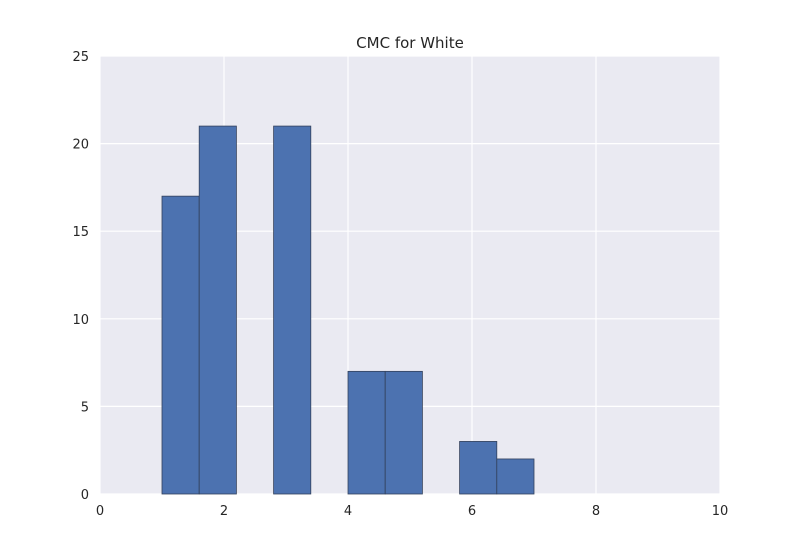 The width and height of the screenshot is (800, 550). Describe the element at coordinates (720, 511) in the screenshot. I see `x-tick-label: 10` at that location.